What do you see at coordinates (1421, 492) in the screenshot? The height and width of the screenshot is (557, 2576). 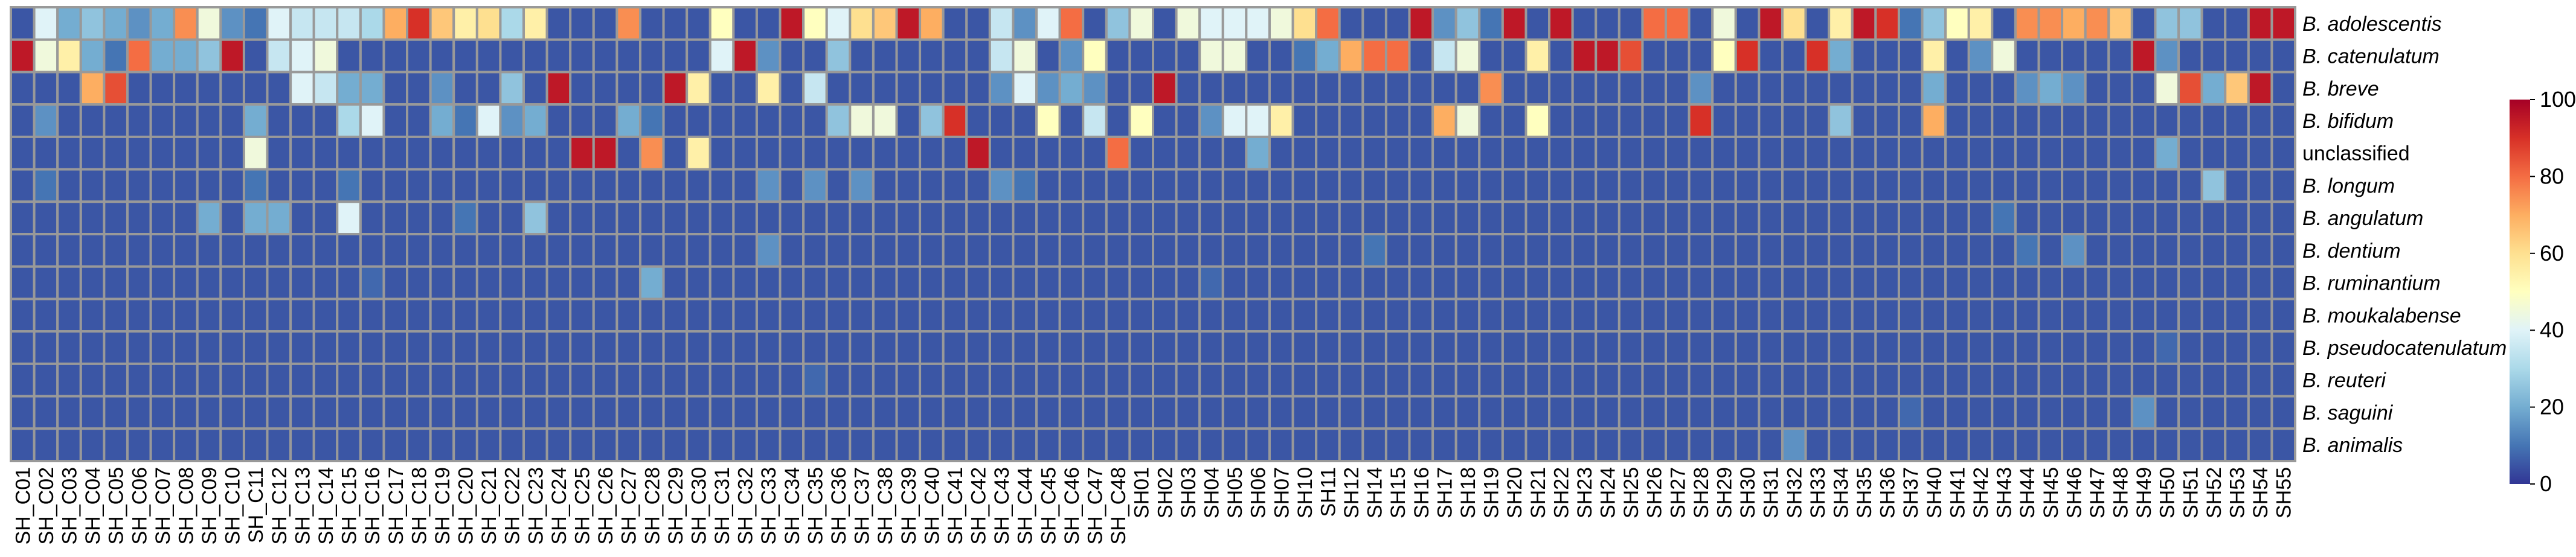 I see `column-label: SH16` at bounding box center [1421, 492].